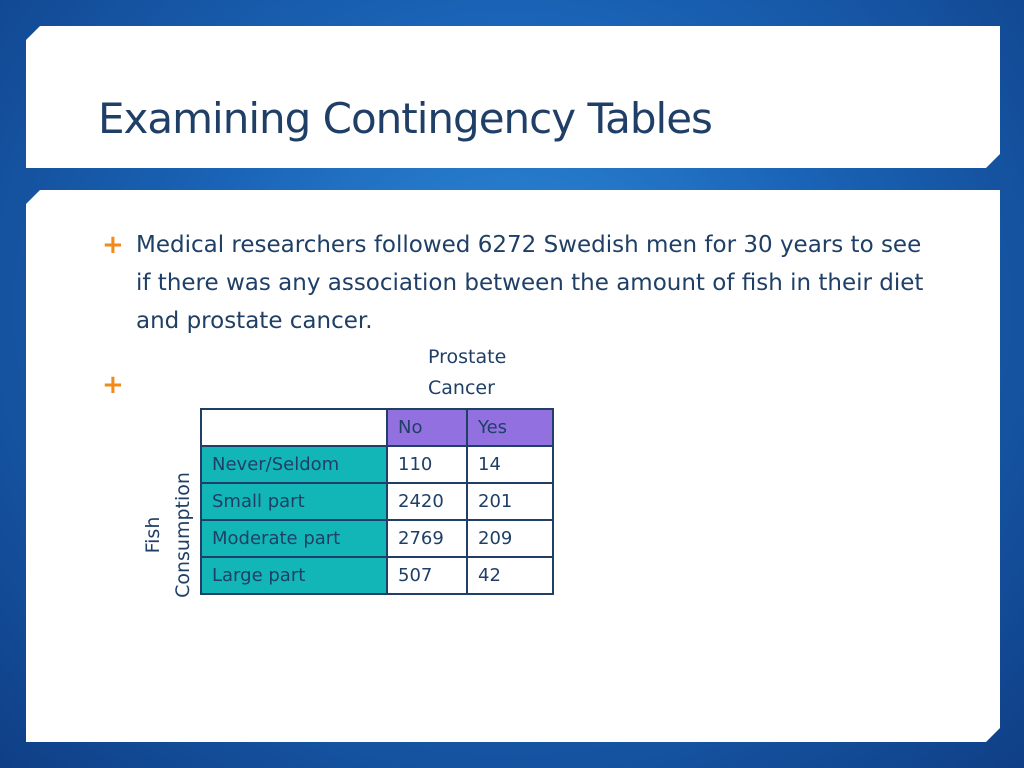  I want to click on table-row: Never/Seldom 110 14, so click(377, 464).